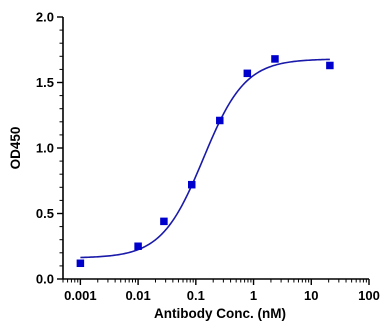 The height and width of the screenshot is (324, 383). Describe the element at coordinates (369, 295) in the screenshot. I see `x-tick-label: 100` at that location.